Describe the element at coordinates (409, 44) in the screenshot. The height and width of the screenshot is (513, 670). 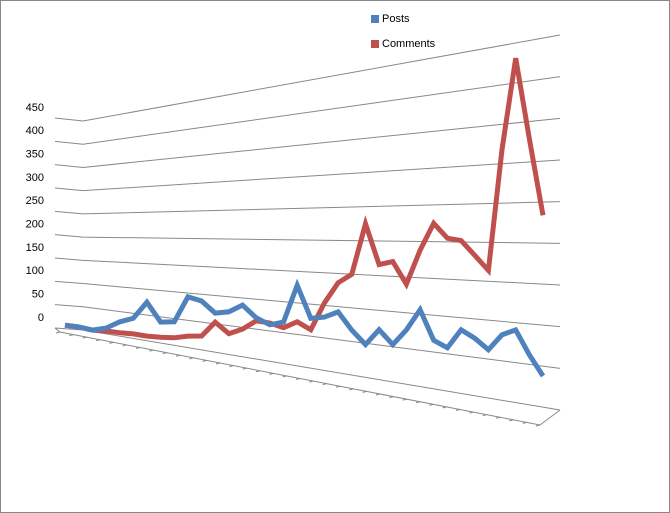
I see `legend-label: Comments` at that location.